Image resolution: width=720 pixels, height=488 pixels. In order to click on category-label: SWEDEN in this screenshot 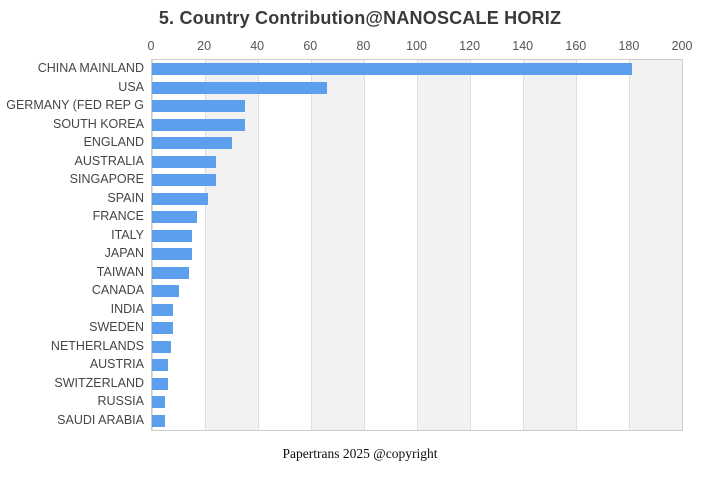, I will do `click(116, 327)`.